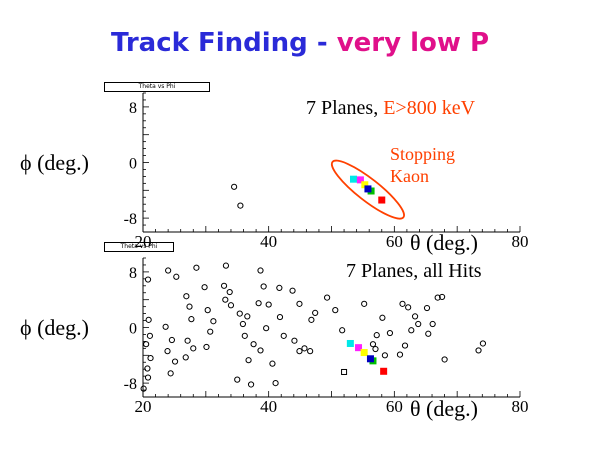 This screenshot has width=600, height=450. I want to click on top-x-tick-label: 60, so click(394, 241).